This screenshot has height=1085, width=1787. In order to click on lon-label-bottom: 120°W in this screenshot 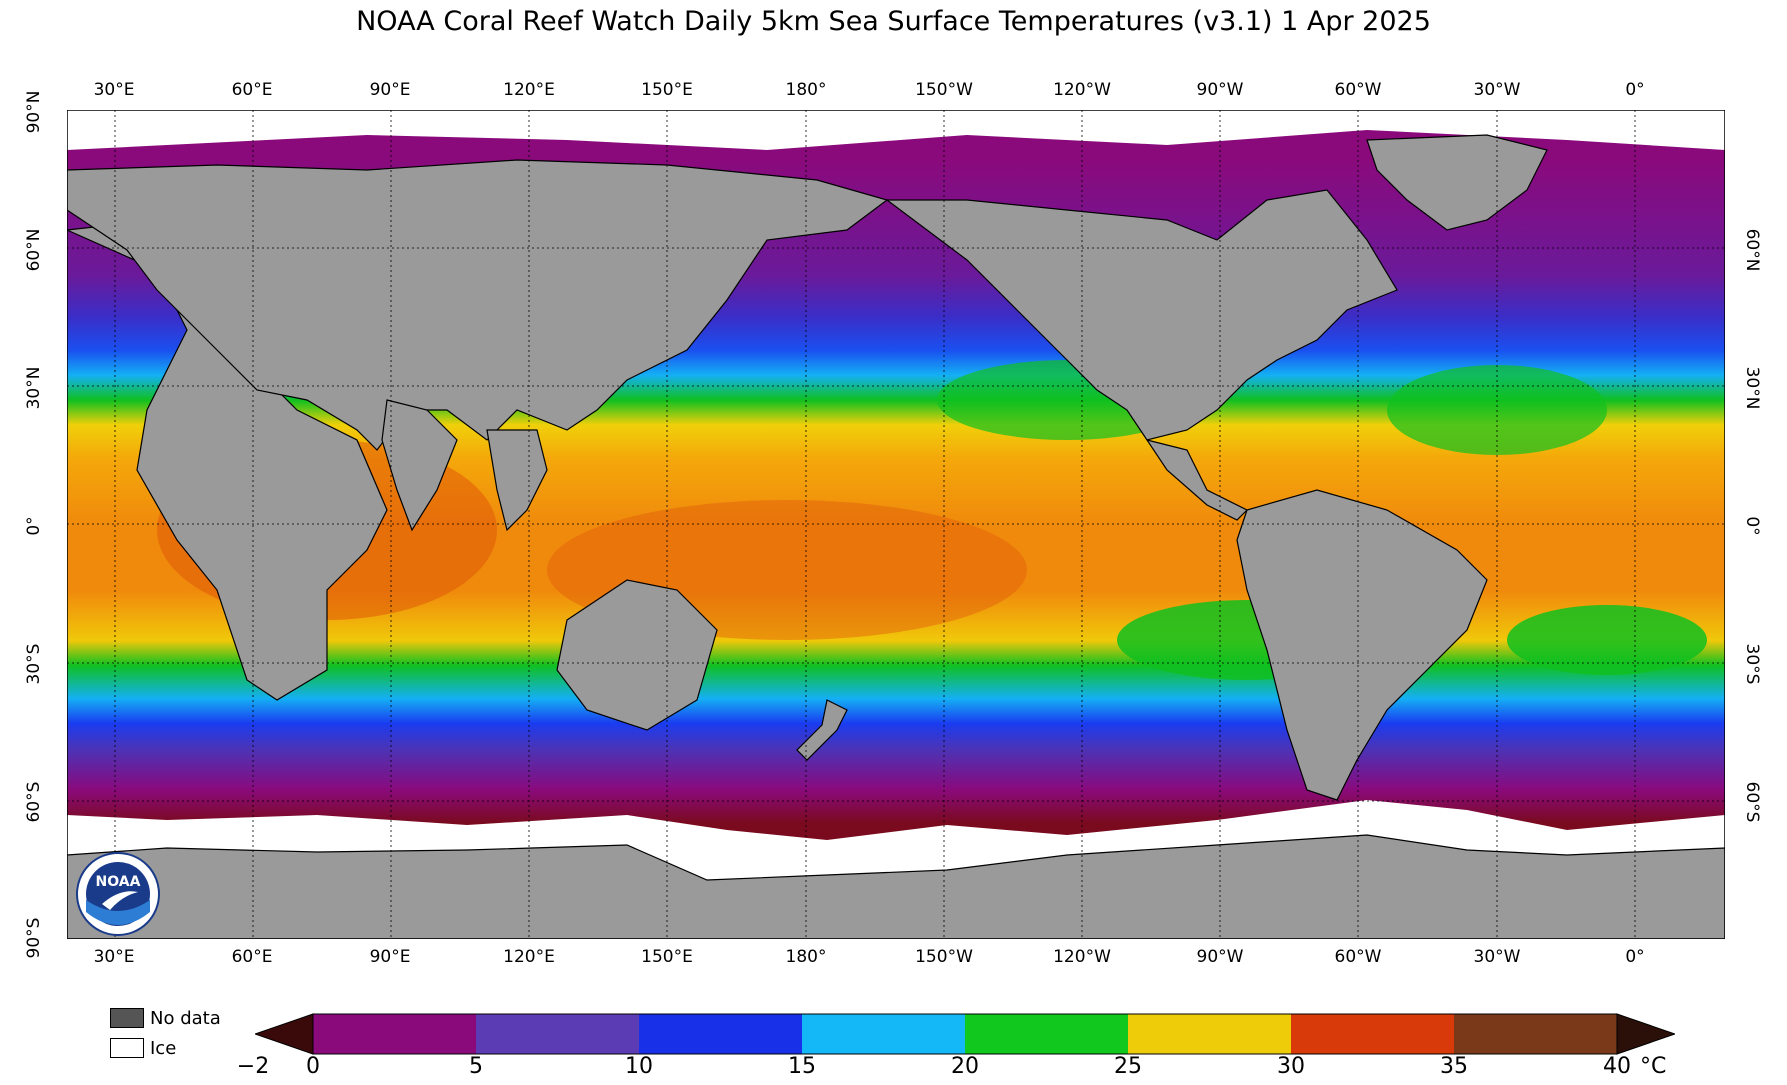, I will do `click(1082, 957)`.